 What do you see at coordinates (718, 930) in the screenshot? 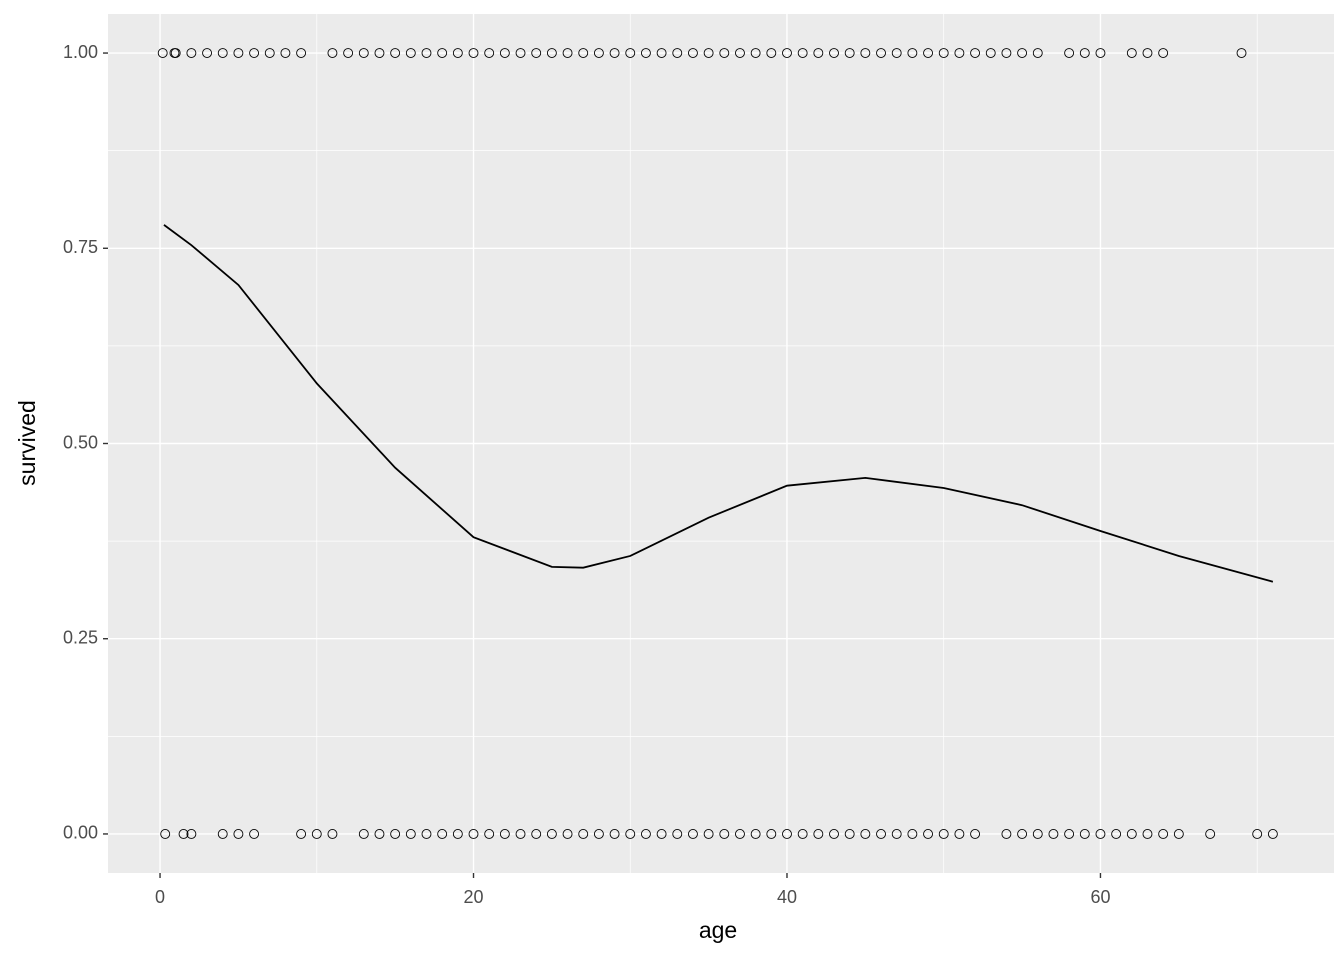
I see `x-axis-title: age` at bounding box center [718, 930].